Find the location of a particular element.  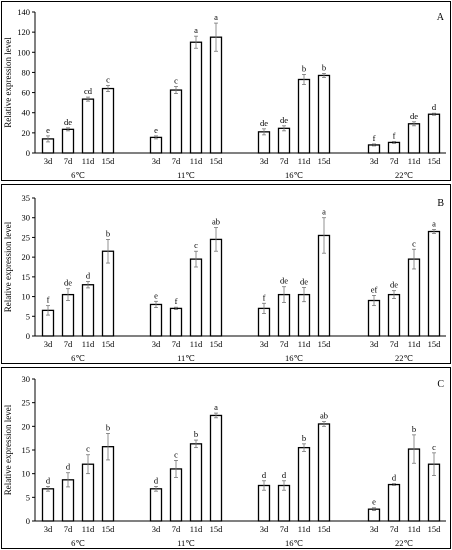

y-tick-label: 40 is located at coordinates (26, 113).